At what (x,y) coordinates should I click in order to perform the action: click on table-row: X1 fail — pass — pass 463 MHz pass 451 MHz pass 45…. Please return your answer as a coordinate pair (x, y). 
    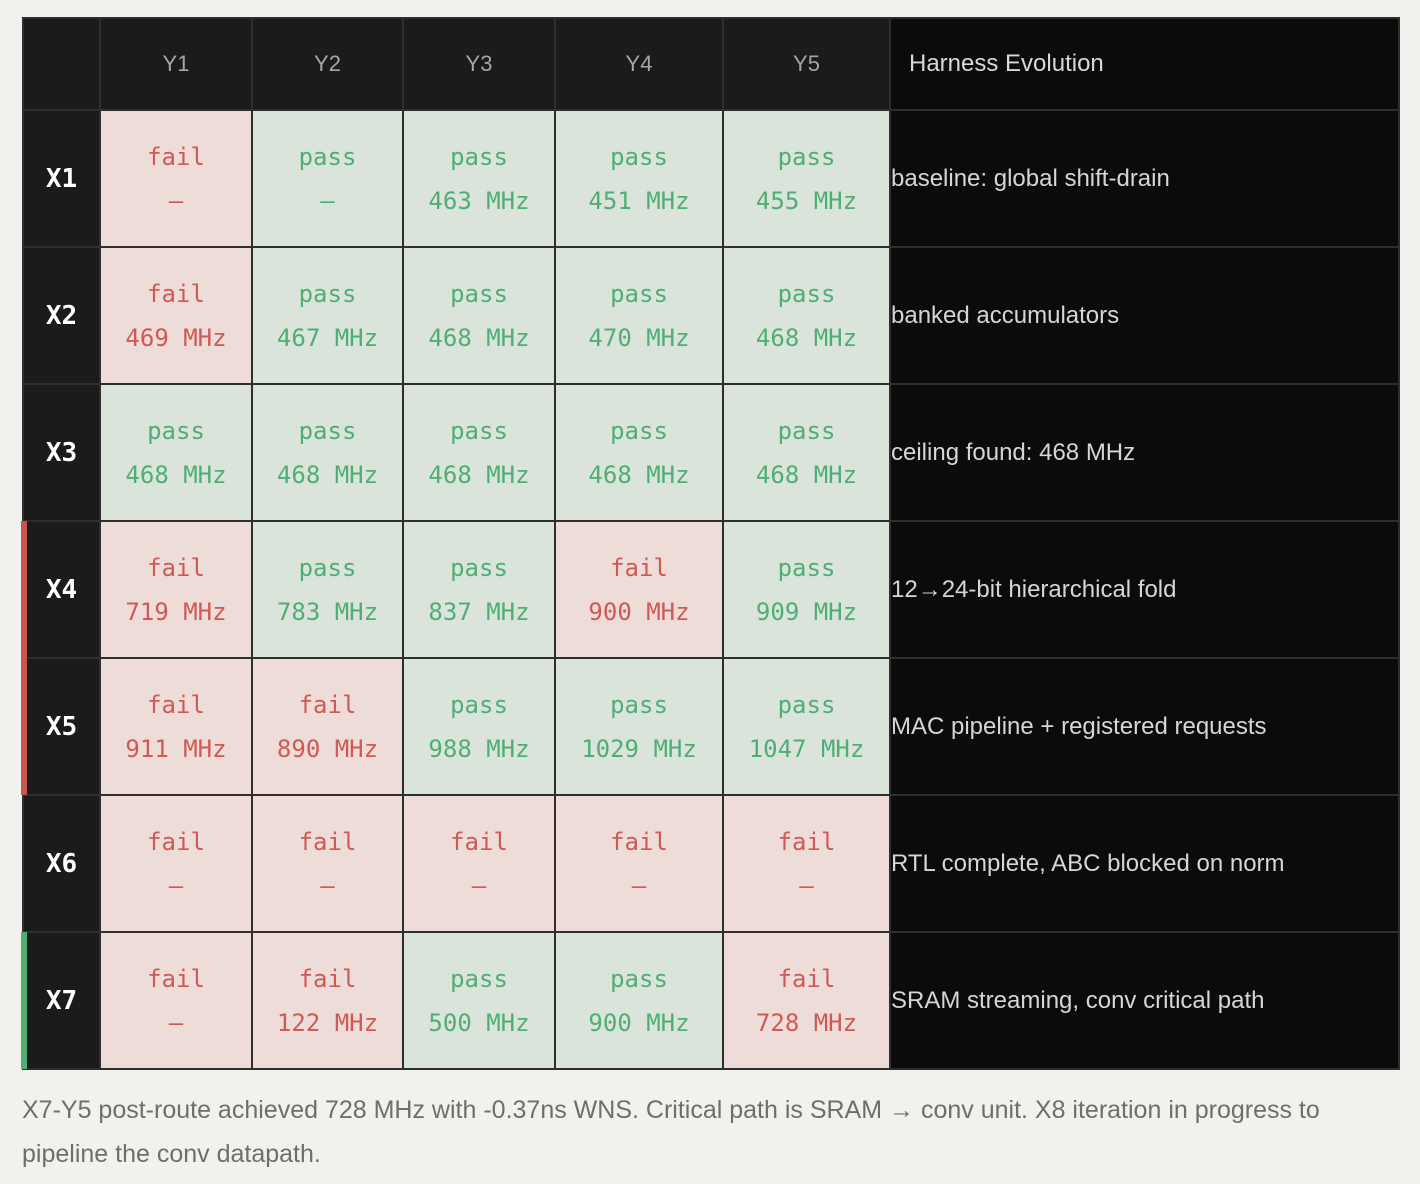
    Looking at the image, I should click on (711, 178).